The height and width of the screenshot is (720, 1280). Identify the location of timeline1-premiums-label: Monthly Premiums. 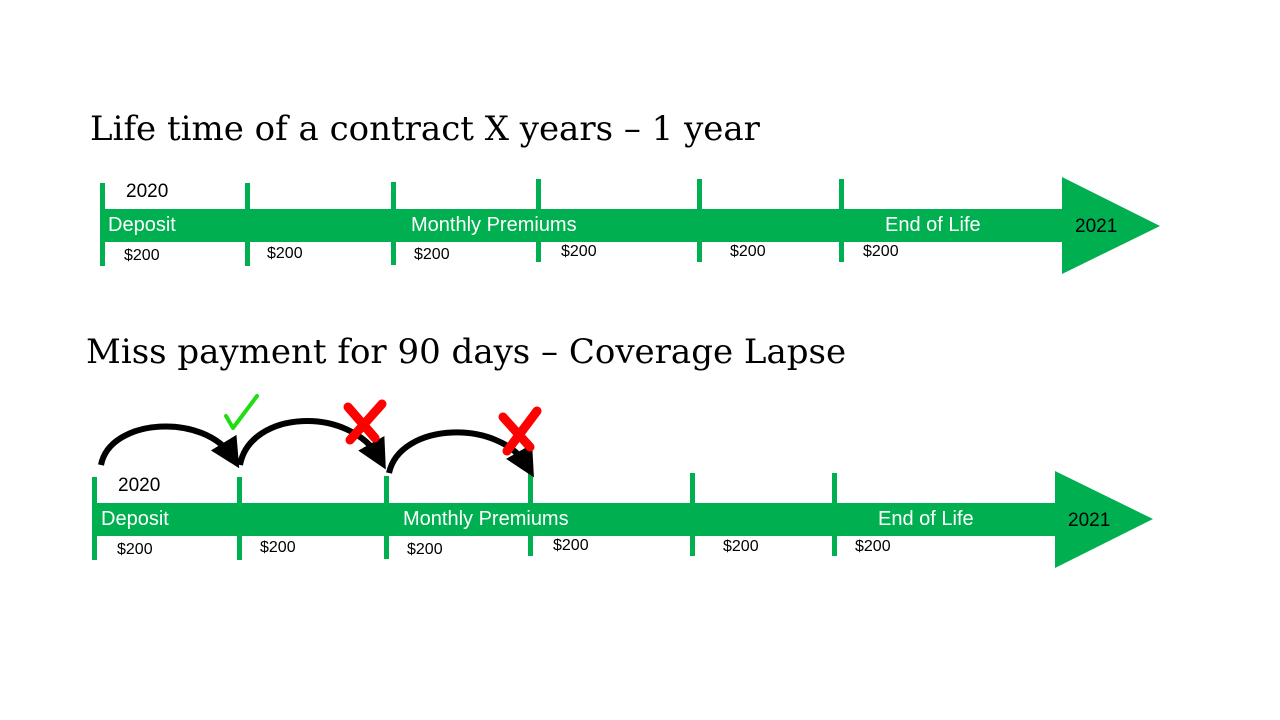
(494, 225).